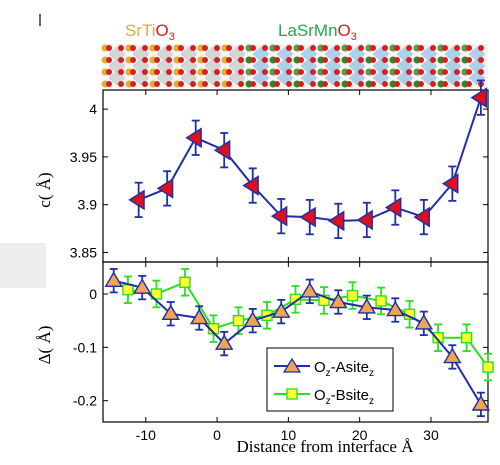 Image resolution: width=500 pixels, height=465 pixels. Describe the element at coordinates (431, 435) in the screenshot. I see `panel-b-xtick-label: 30` at that location.